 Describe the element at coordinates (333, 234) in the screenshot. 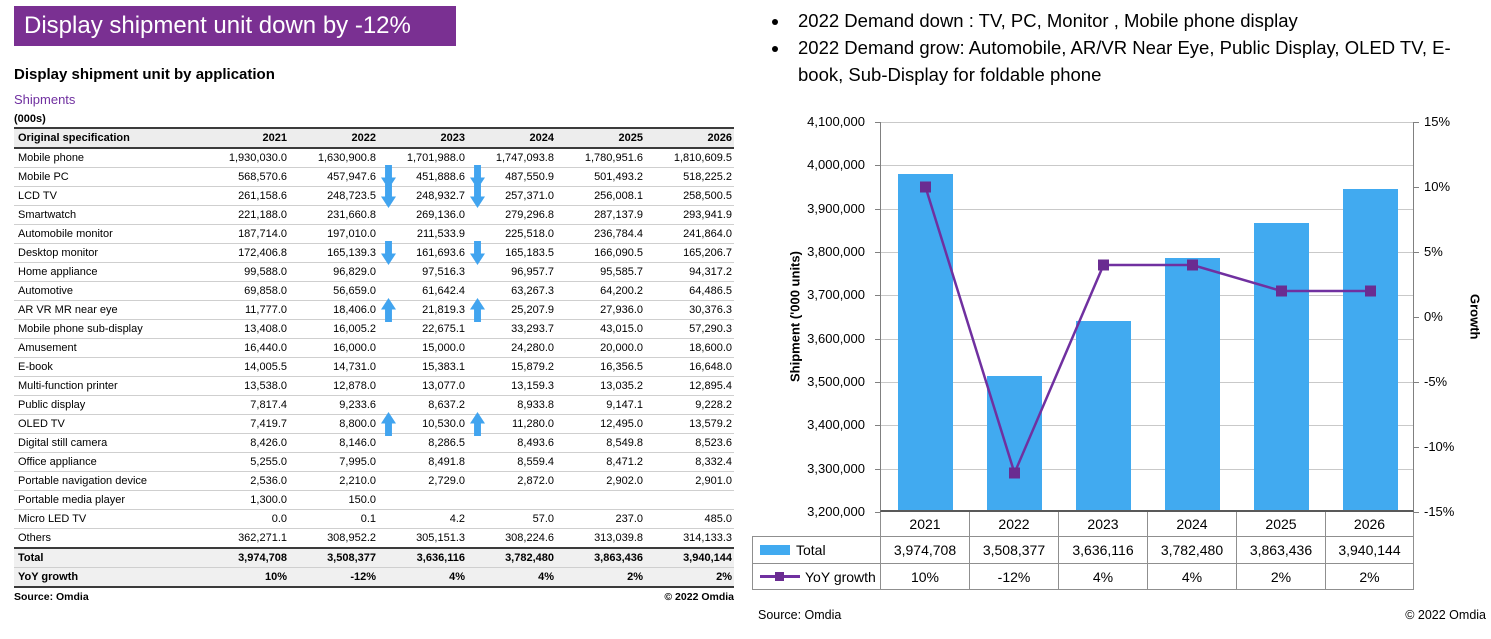

I see `value-cell: 197,010.0` at that location.